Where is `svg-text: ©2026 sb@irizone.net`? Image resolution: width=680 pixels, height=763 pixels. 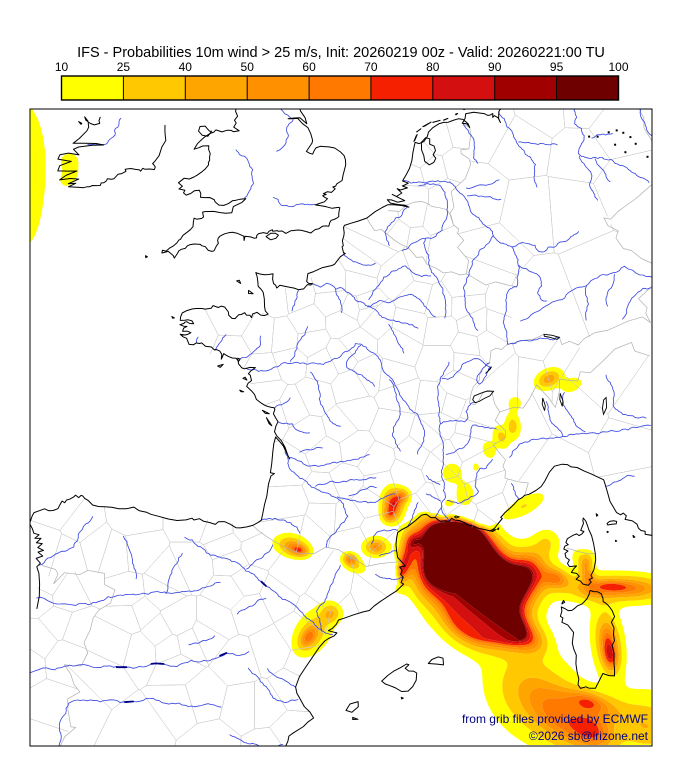
svg-text: ©2026 sb@irizone.net is located at coordinates (589, 736).